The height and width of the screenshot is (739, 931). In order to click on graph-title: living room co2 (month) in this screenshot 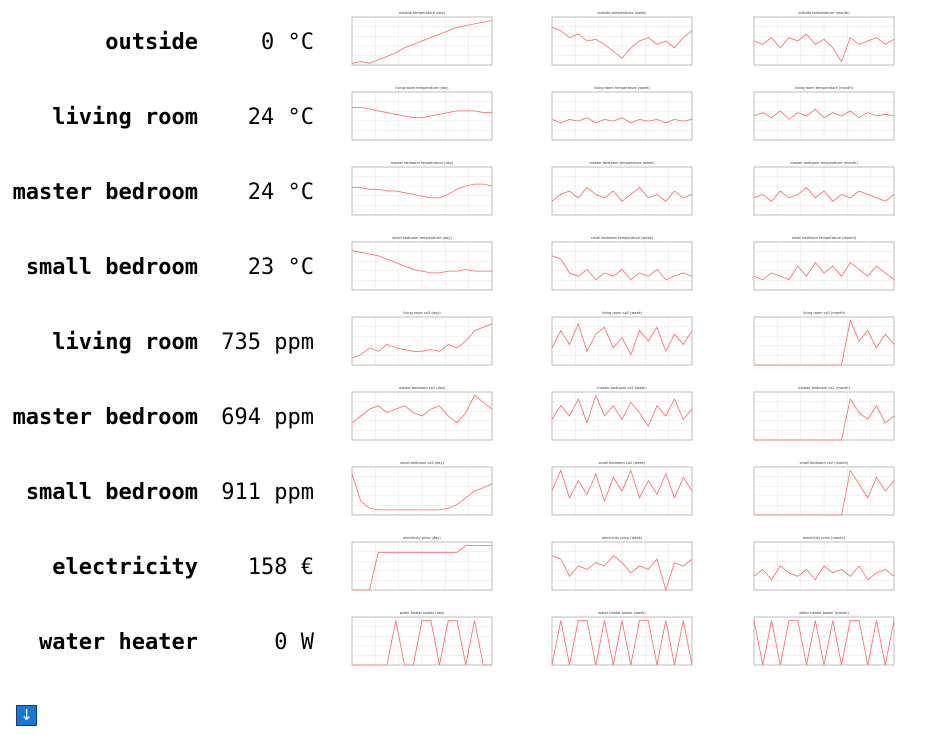, I will do `click(824, 313)`.